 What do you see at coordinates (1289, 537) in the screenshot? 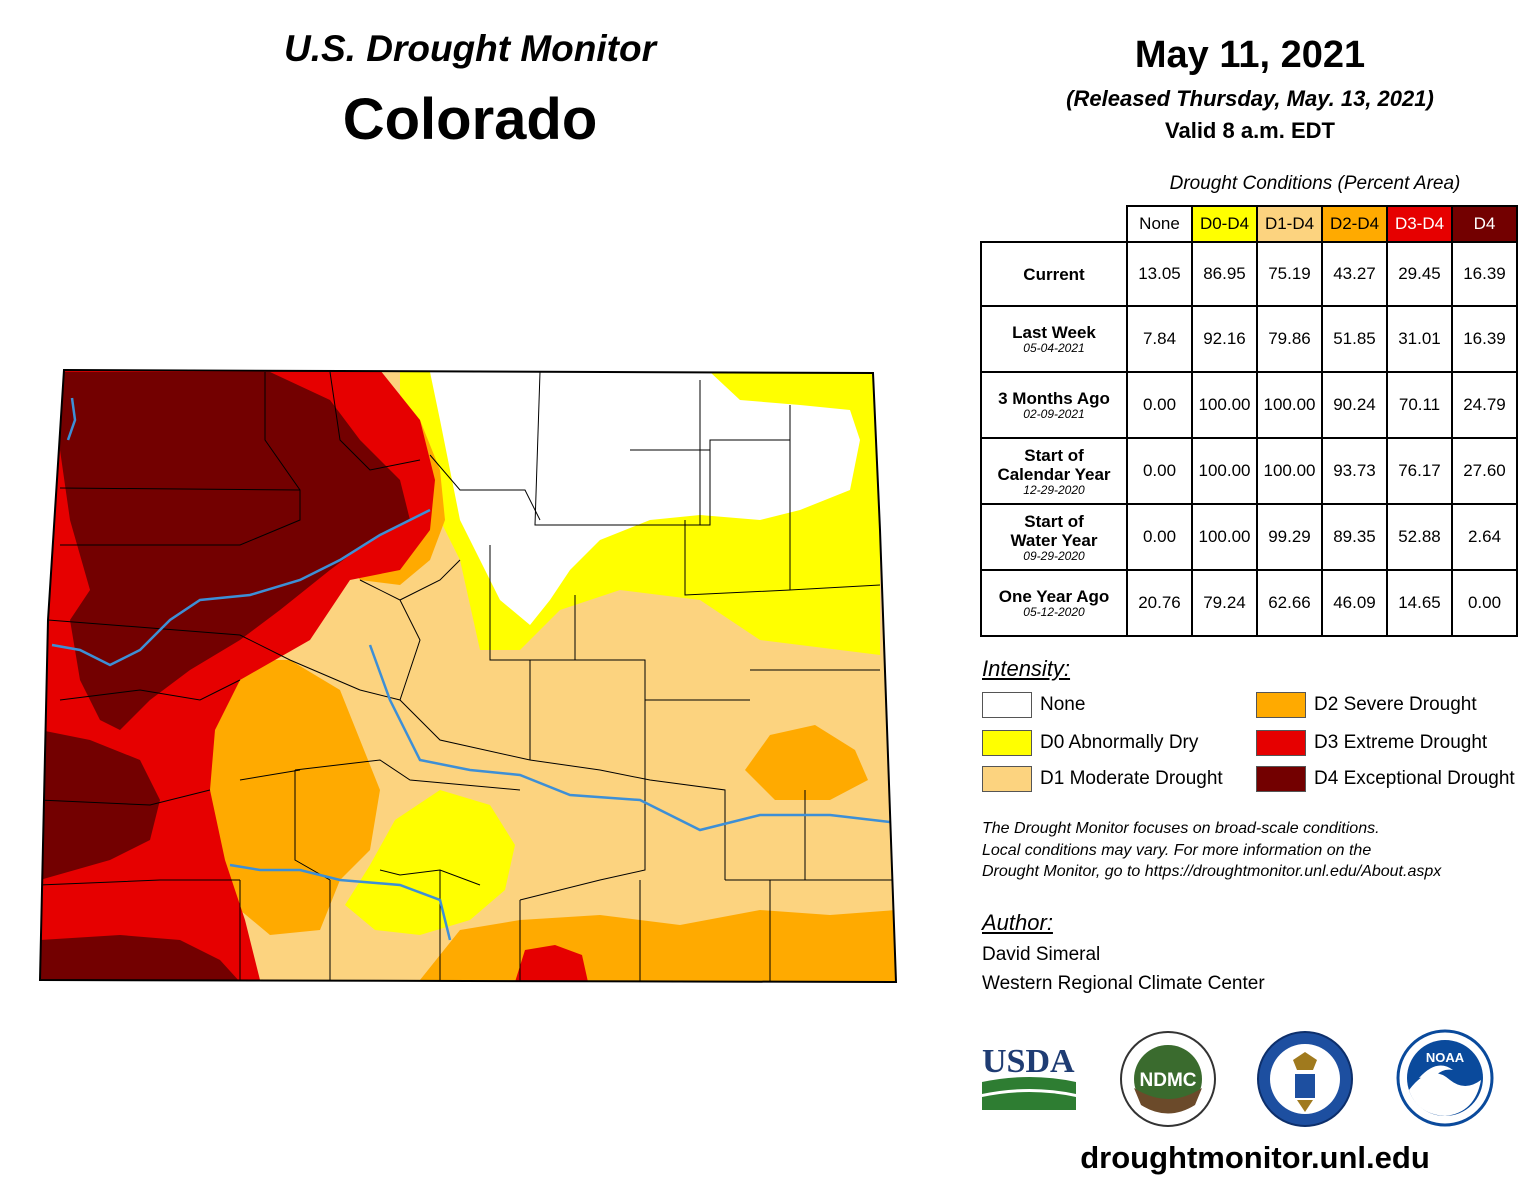
I see `table-cell: 99.29` at bounding box center [1289, 537].